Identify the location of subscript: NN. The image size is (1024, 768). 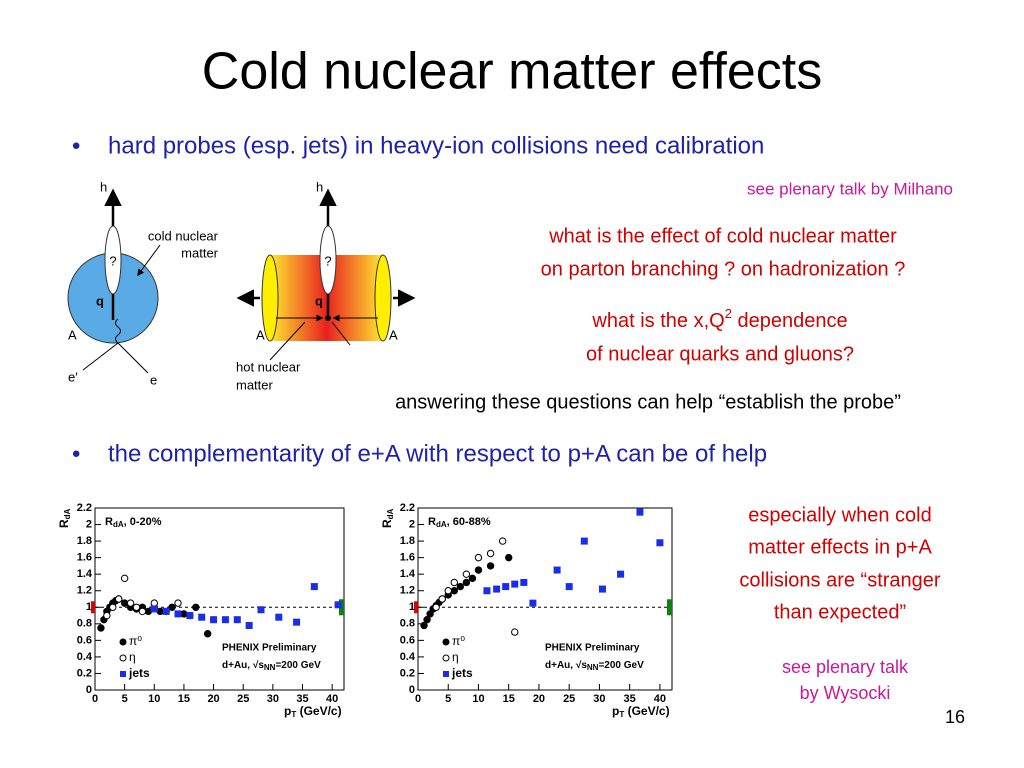
(593, 667).